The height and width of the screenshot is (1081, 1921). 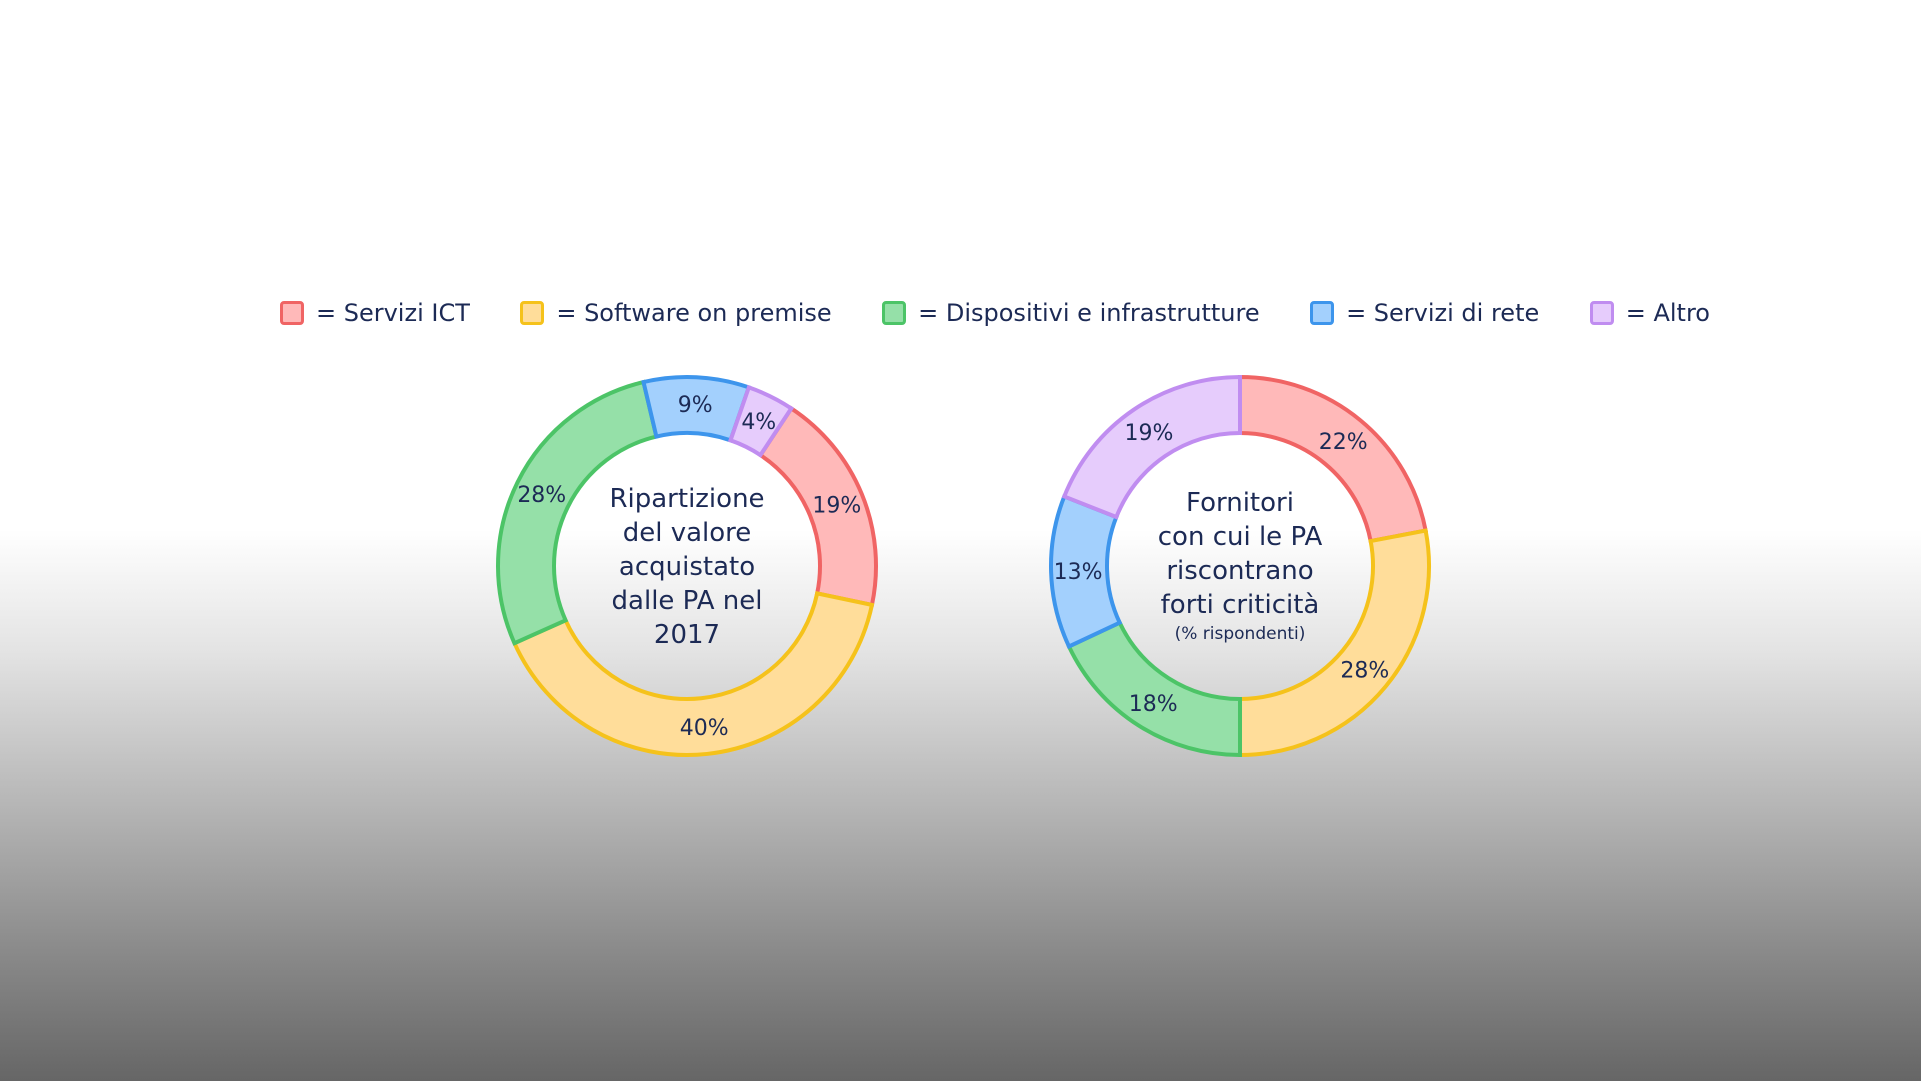 What do you see at coordinates (758, 422) in the screenshot?
I see `slice-data-label: 4%` at bounding box center [758, 422].